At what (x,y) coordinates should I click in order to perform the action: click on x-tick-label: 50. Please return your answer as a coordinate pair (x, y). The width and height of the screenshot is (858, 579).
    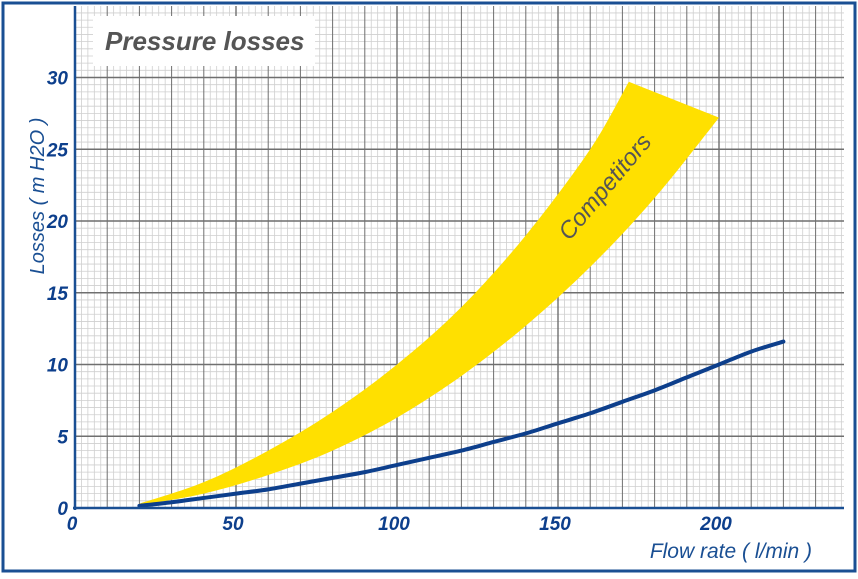
    Looking at the image, I should click on (233, 524).